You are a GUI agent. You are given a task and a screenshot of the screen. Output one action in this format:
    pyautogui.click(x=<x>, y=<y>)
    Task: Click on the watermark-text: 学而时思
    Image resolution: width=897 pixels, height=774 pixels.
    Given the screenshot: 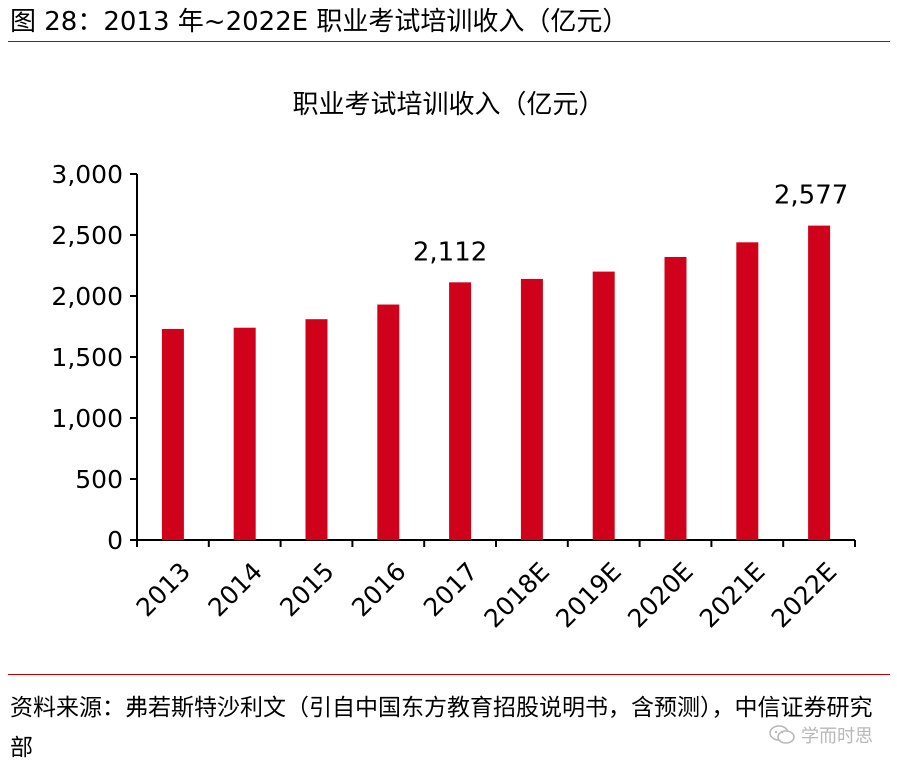 What is the action you would take?
    pyautogui.click(x=837, y=736)
    